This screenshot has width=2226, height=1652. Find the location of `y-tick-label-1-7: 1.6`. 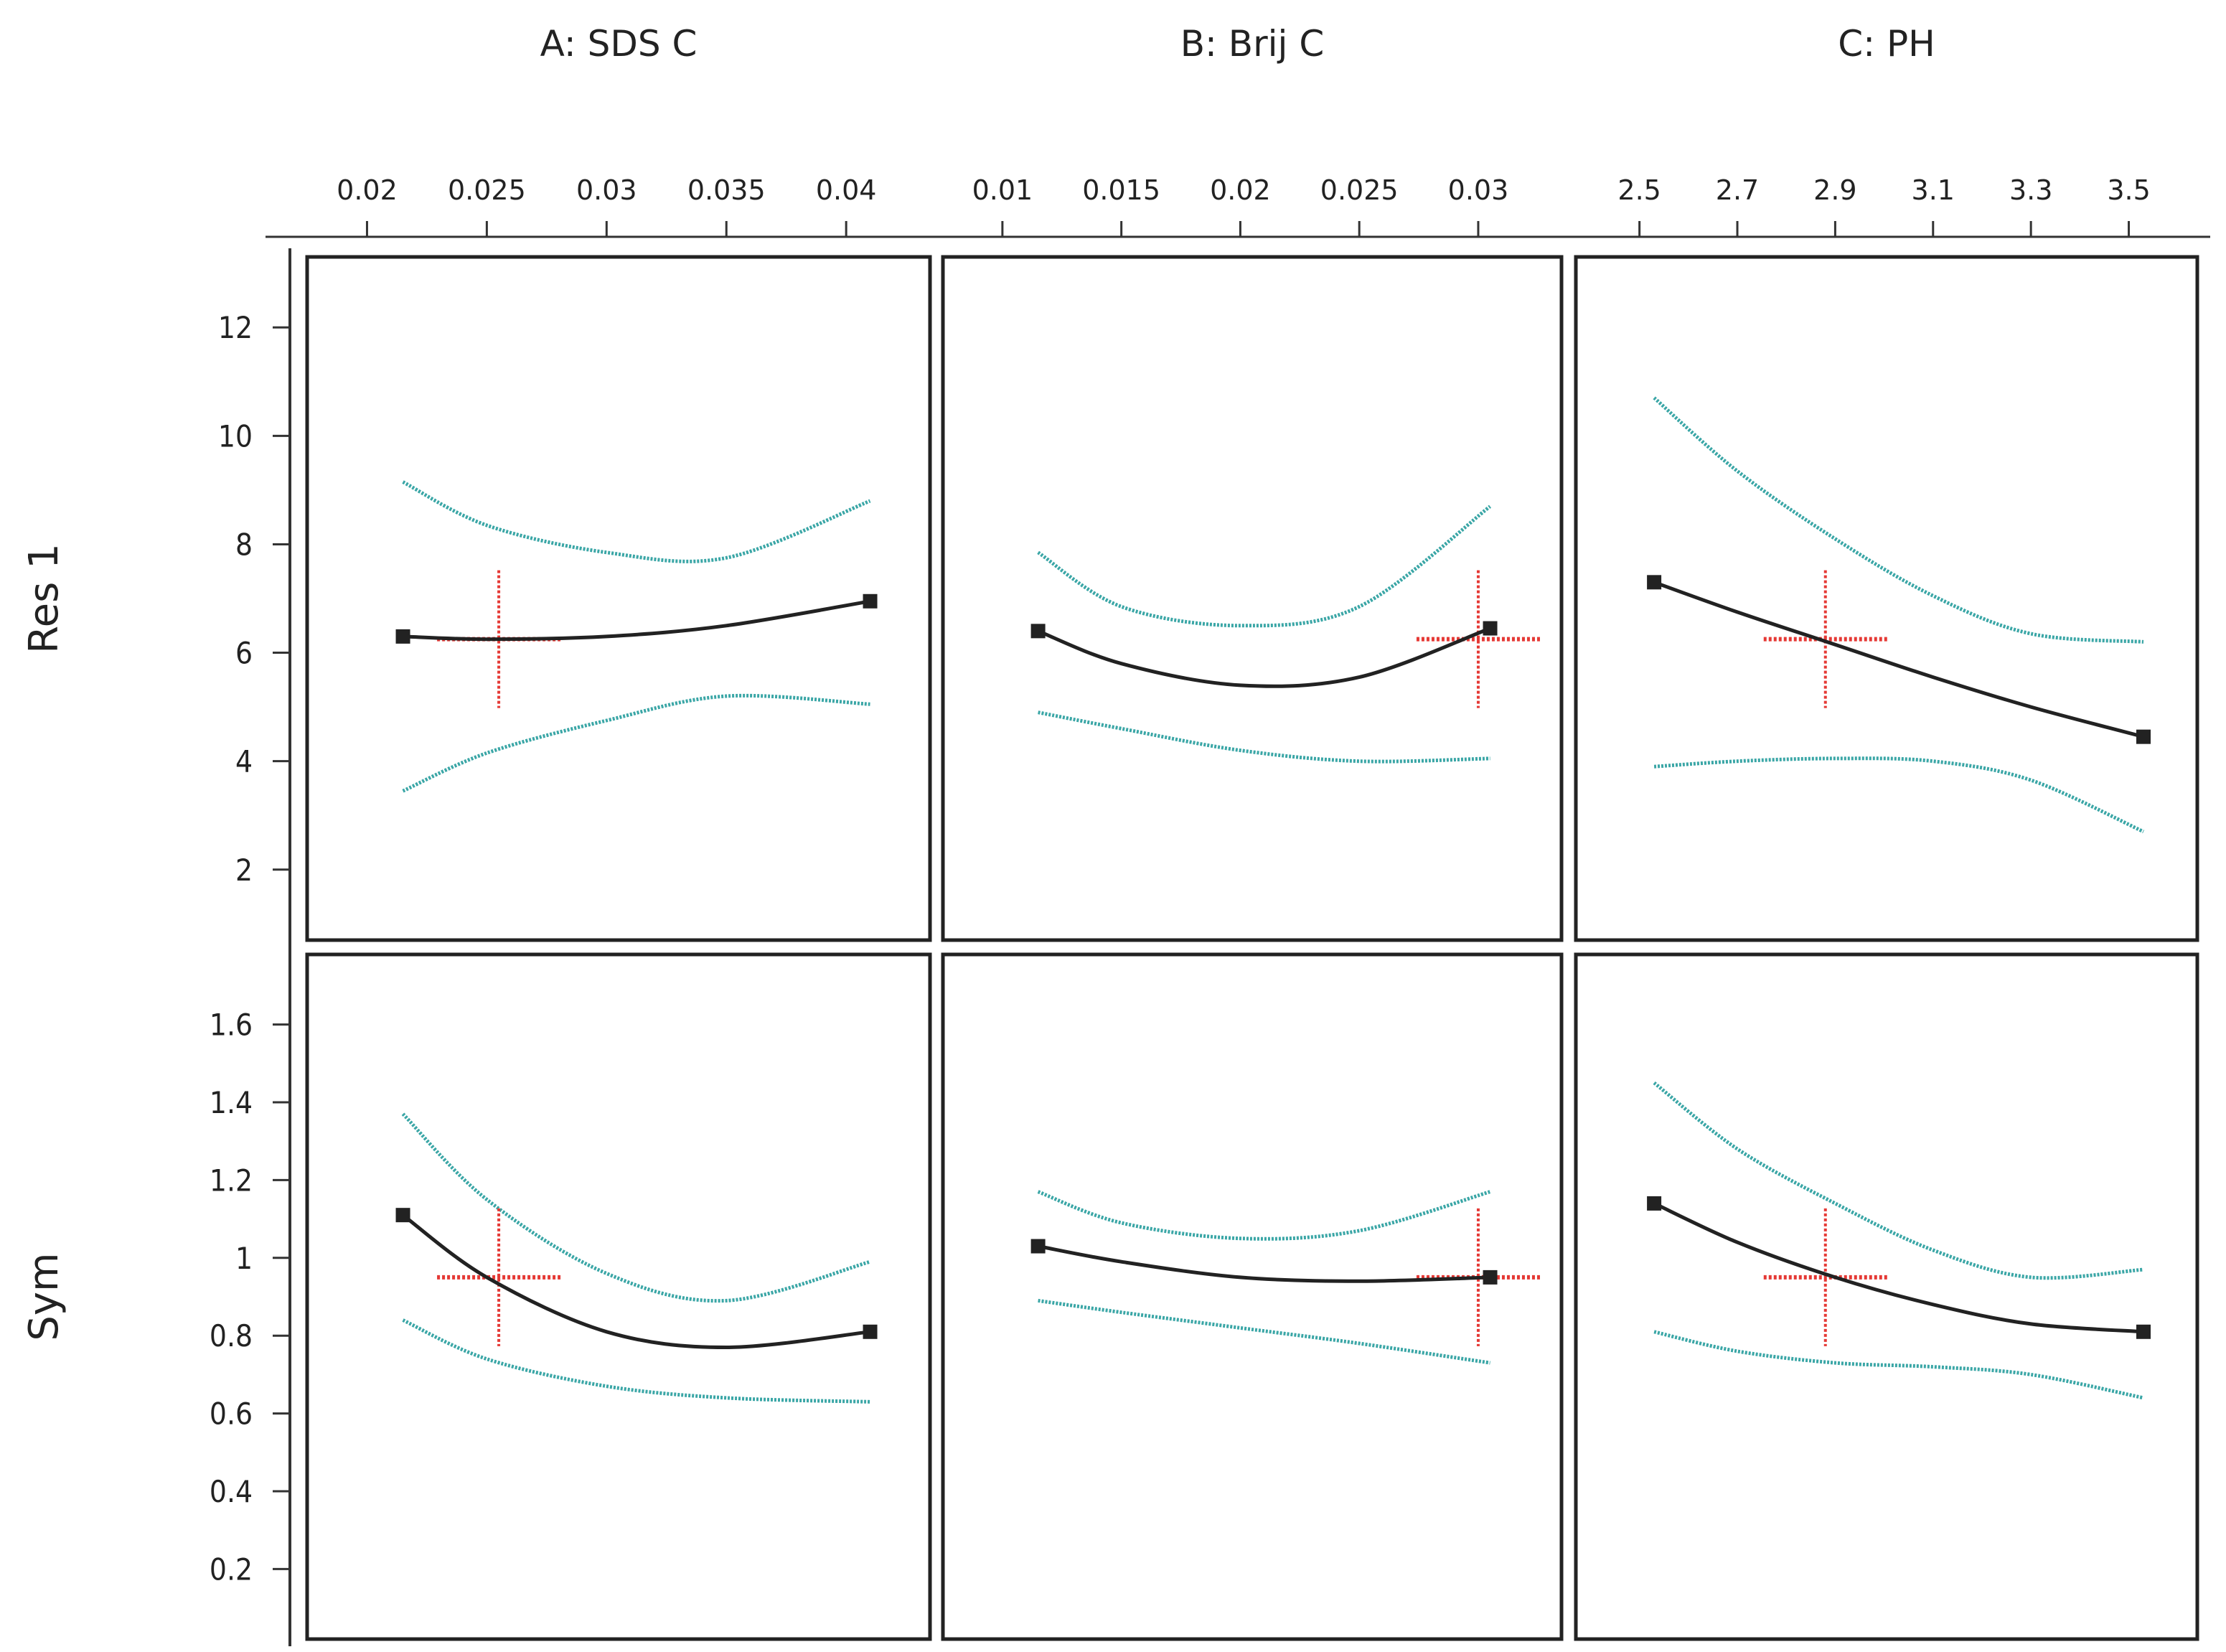

y-tick-label-1-7: 1.6 is located at coordinates (231, 1025).